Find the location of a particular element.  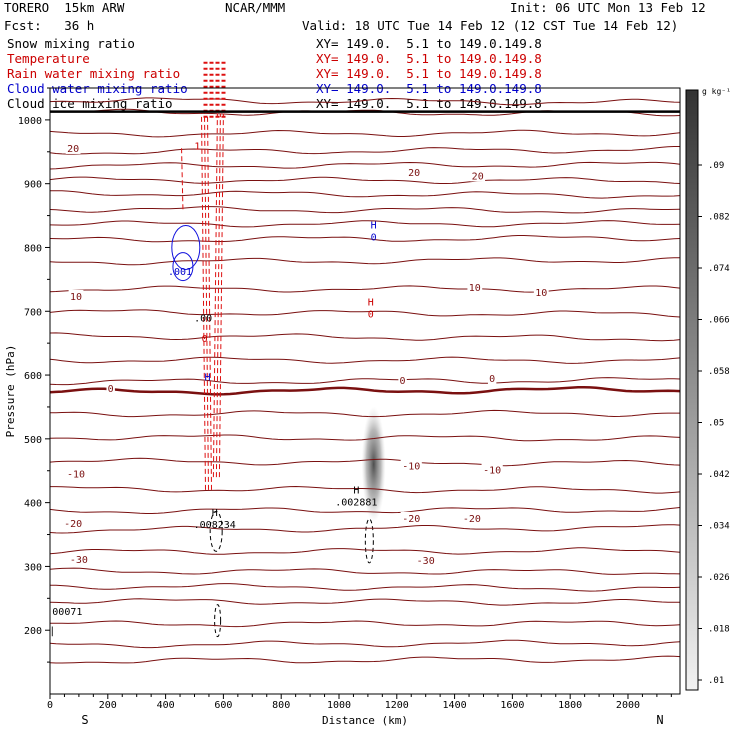

colorbar-label: .042 is located at coordinates (719, 475).